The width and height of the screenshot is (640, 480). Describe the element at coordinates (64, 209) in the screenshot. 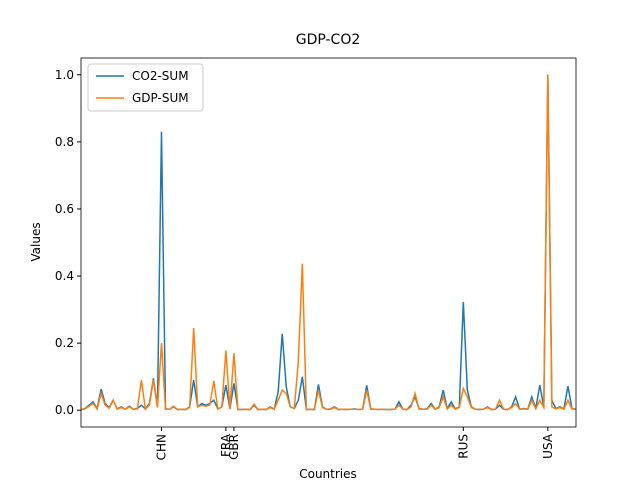

I see `y-tick-label: 0.6` at that location.